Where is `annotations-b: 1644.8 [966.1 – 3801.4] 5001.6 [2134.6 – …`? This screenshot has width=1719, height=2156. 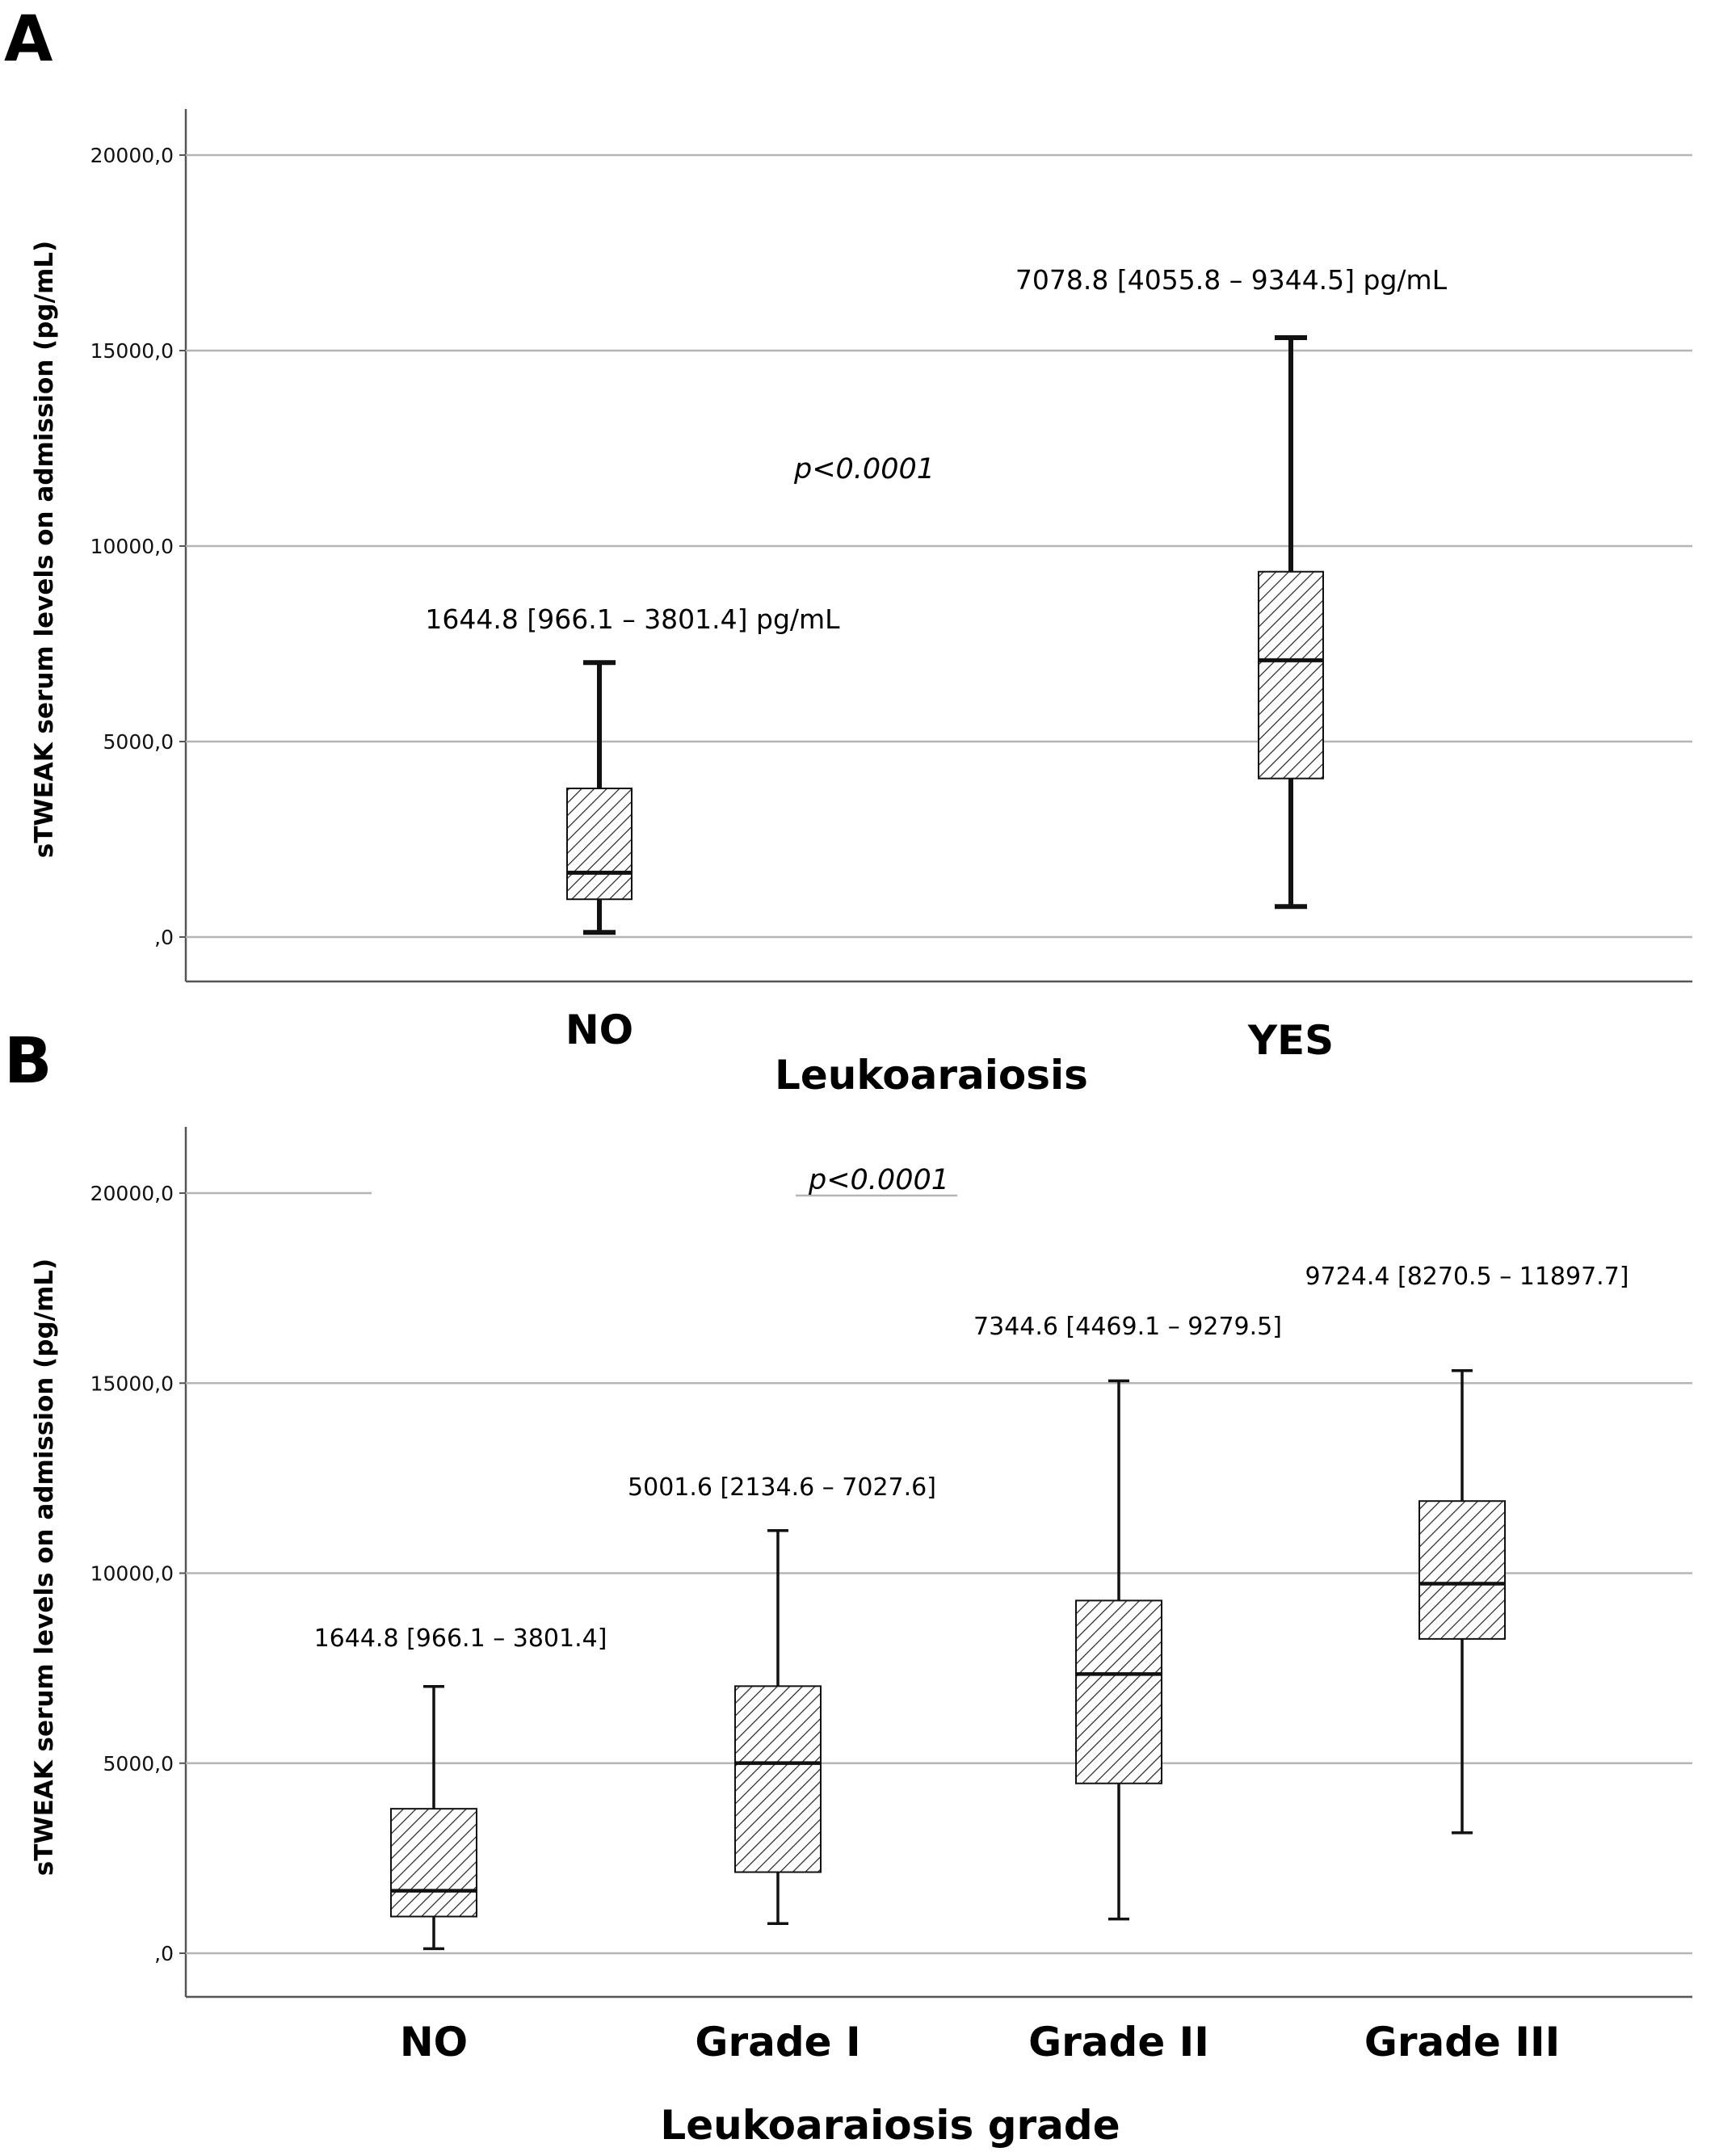
annotations-b: 1644.8 [966.1 – 3801.4] 5001.6 [2134.6 – … is located at coordinates (971, 1458).